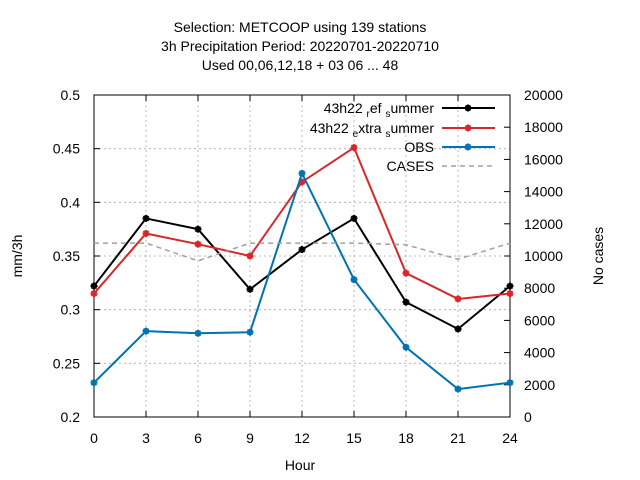 The width and height of the screenshot is (640, 480). Describe the element at coordinates (354, 438) in the screenshot. I see `x-tick-label: 15` at that location.